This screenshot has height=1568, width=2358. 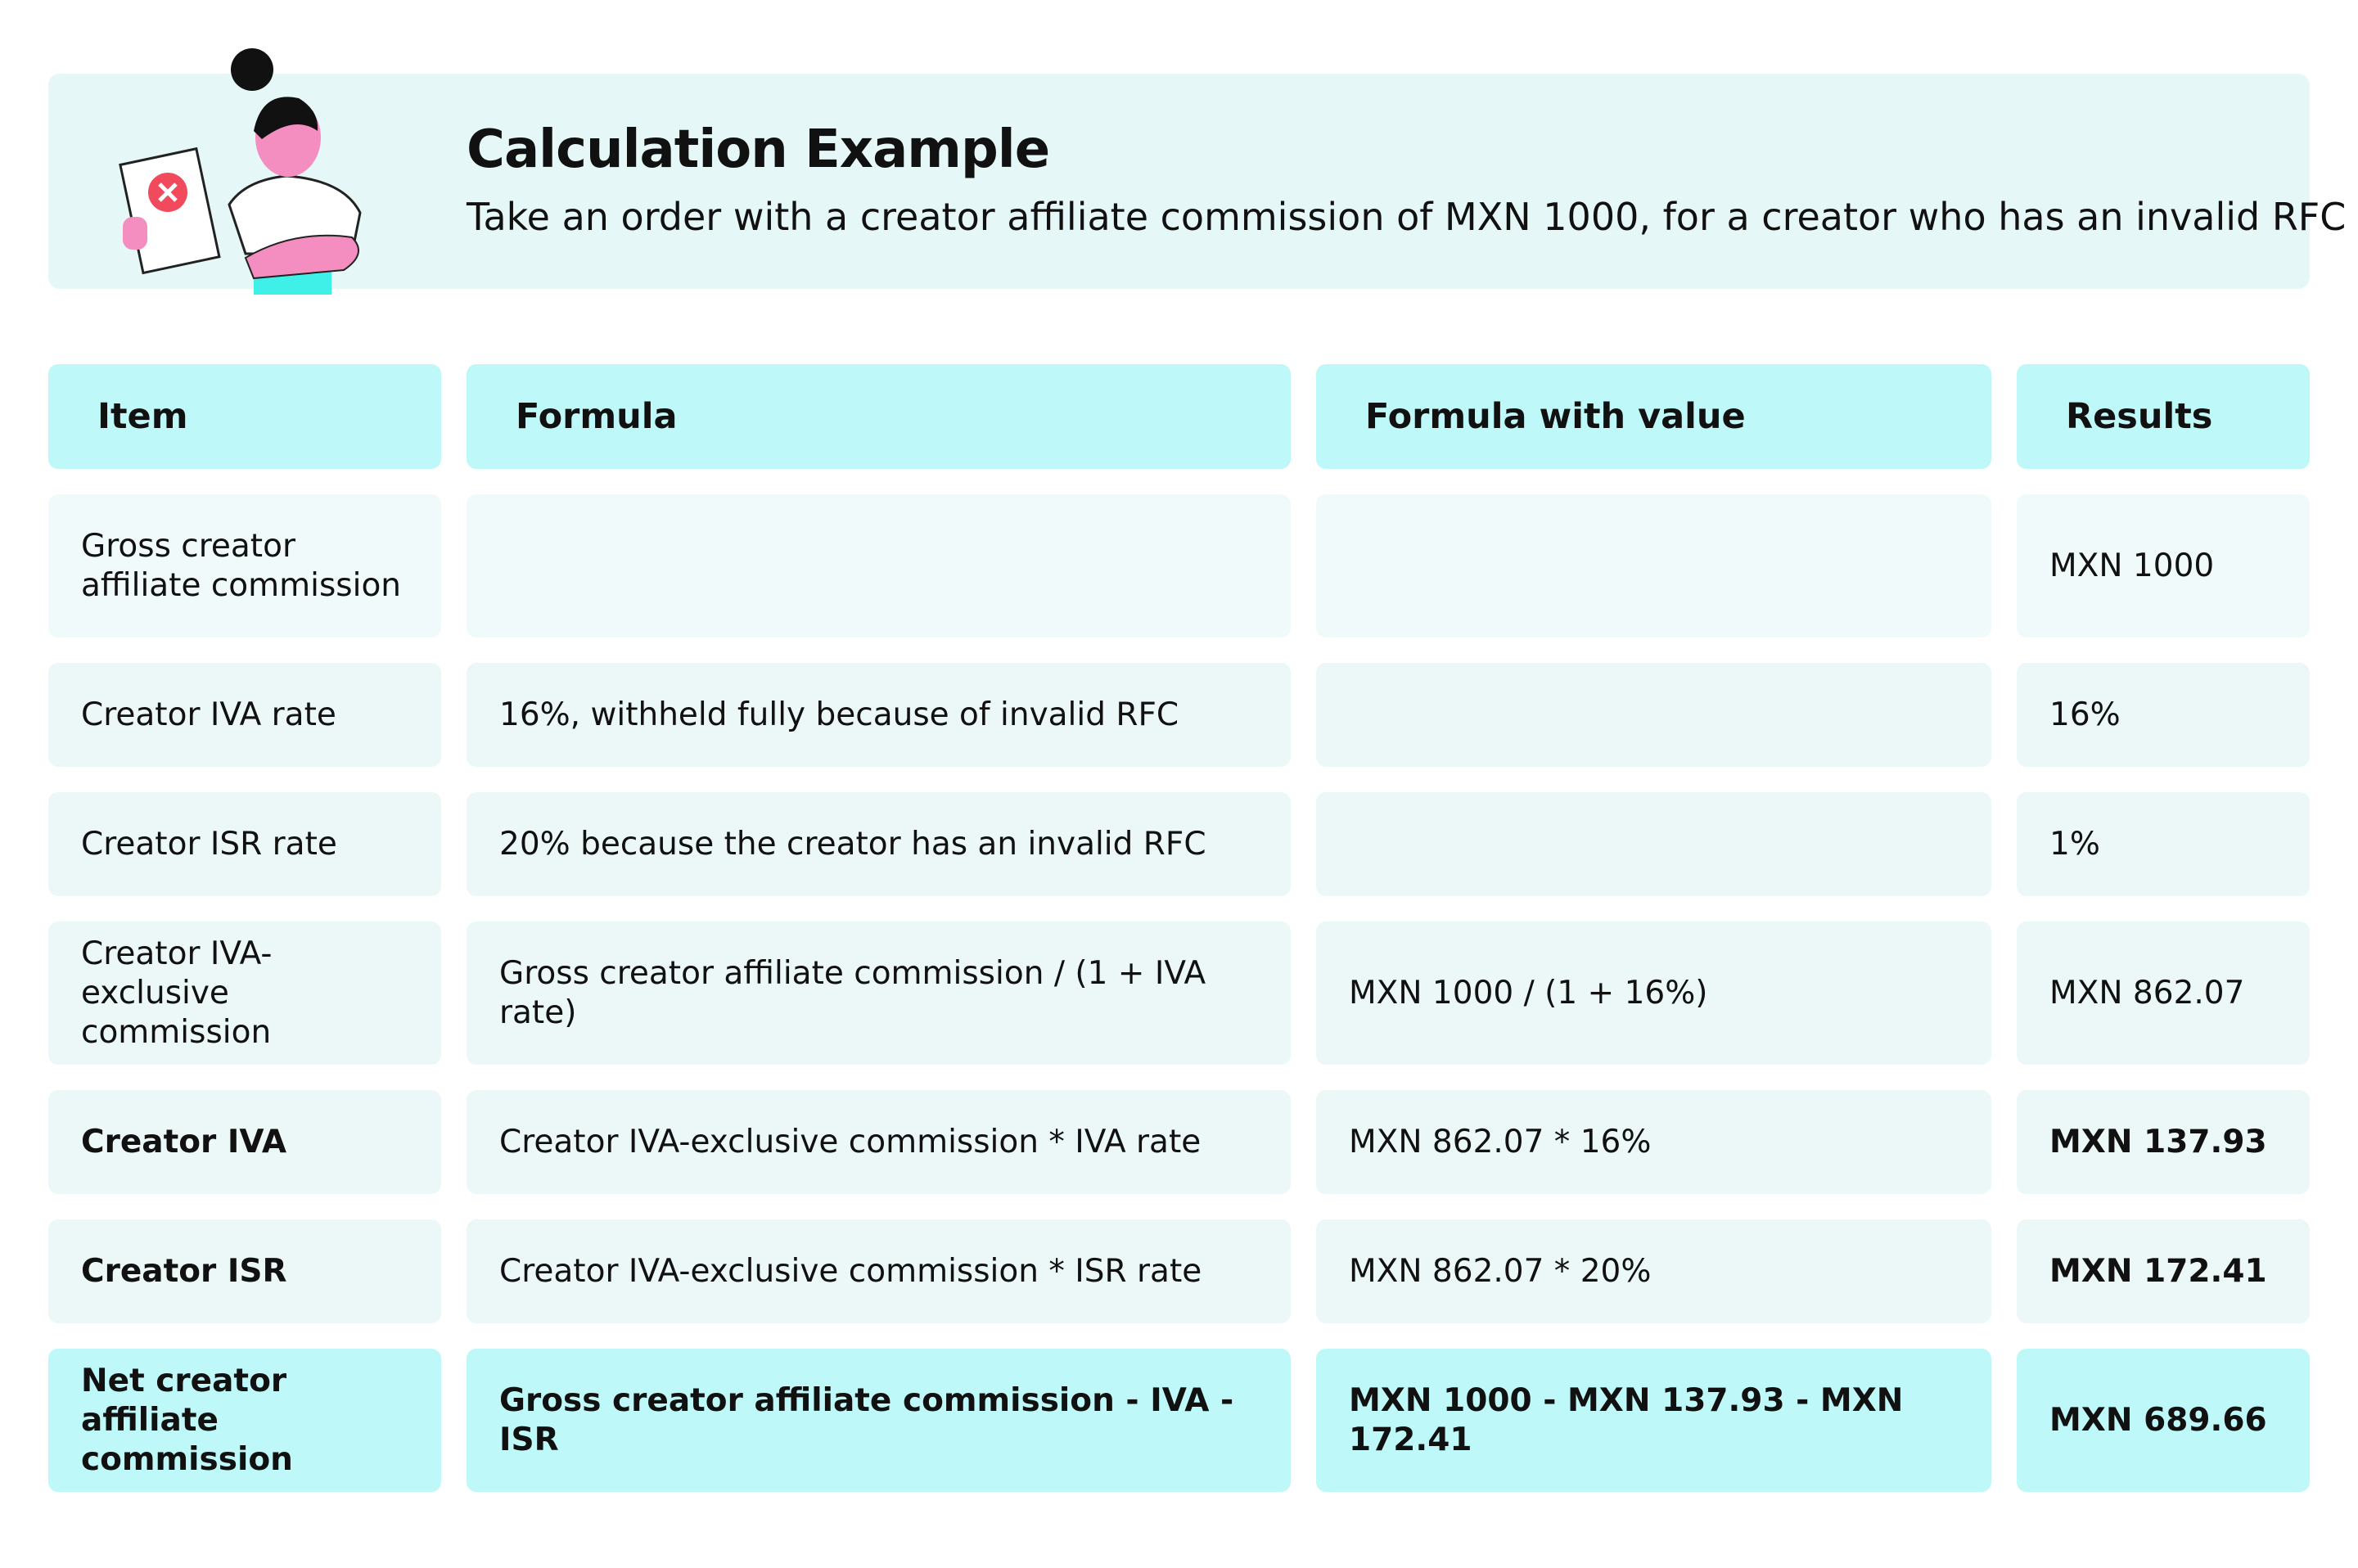 What do you see at coordinates (2163, 993) in the screenshot?
I see `table-cell: MXN 862.07` at bounding box center [2163, 993].